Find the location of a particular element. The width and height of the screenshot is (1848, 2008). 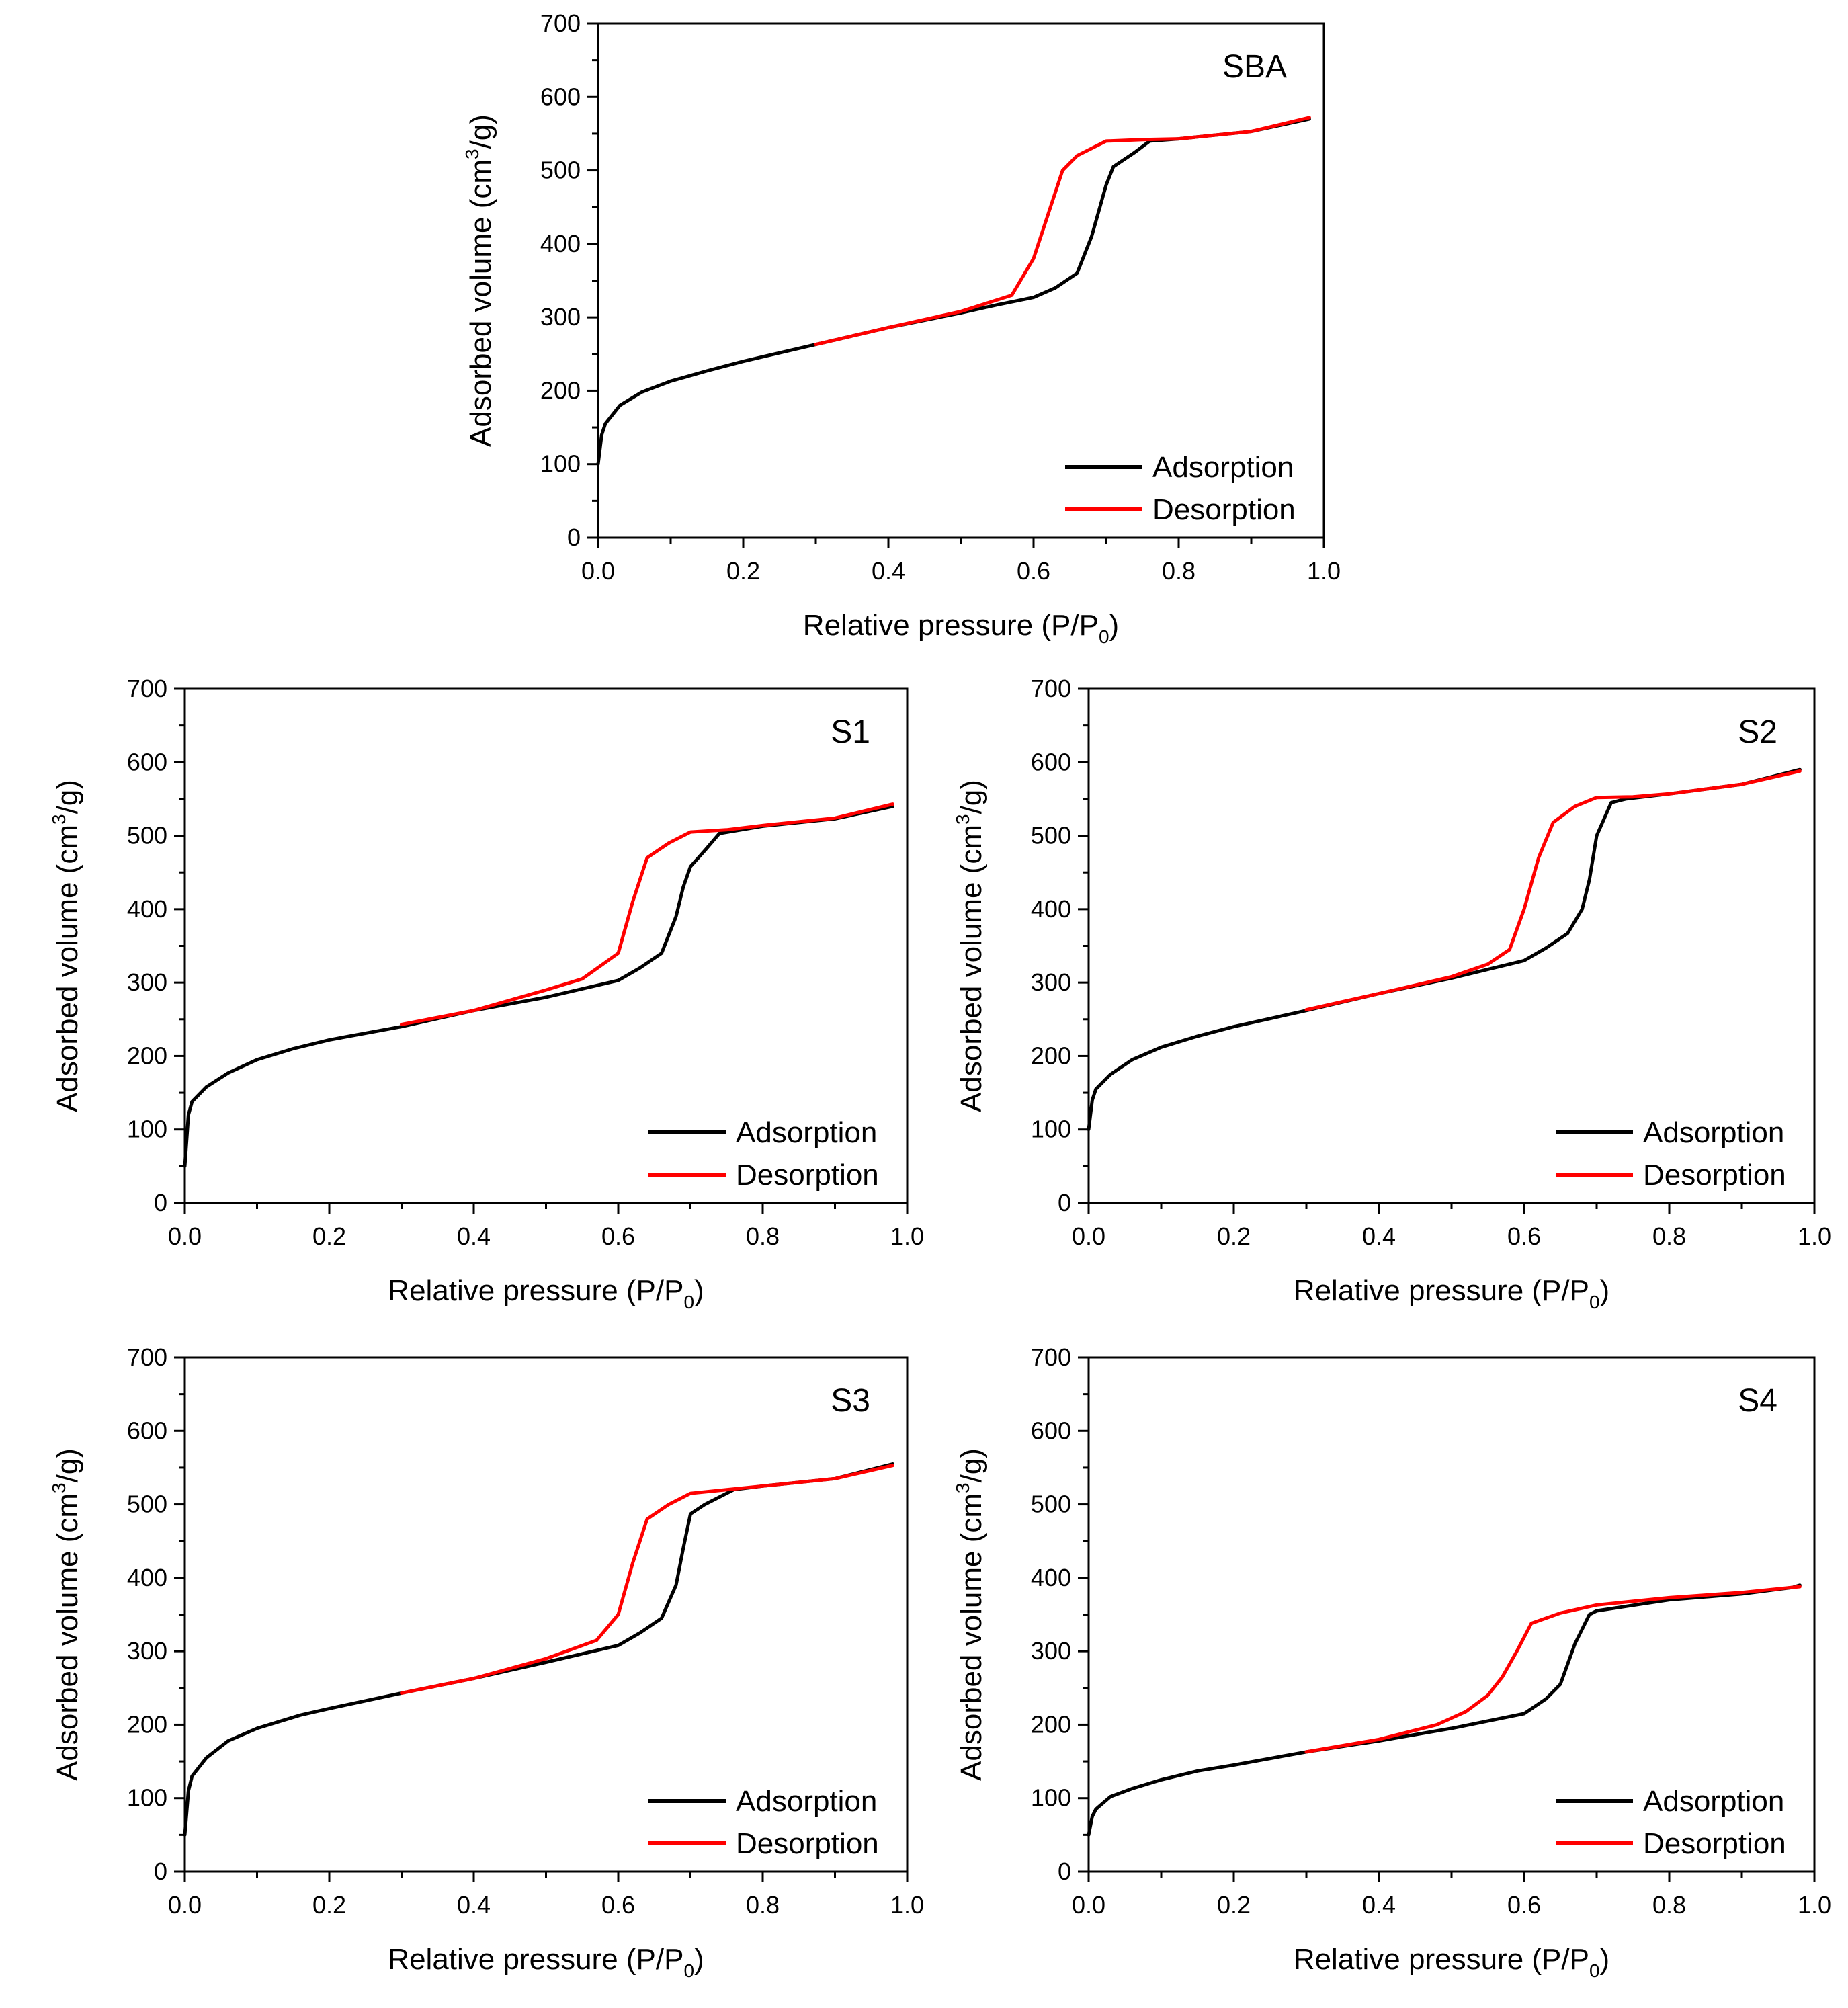

panel-label: S1 is located at coordinates (850, 732).